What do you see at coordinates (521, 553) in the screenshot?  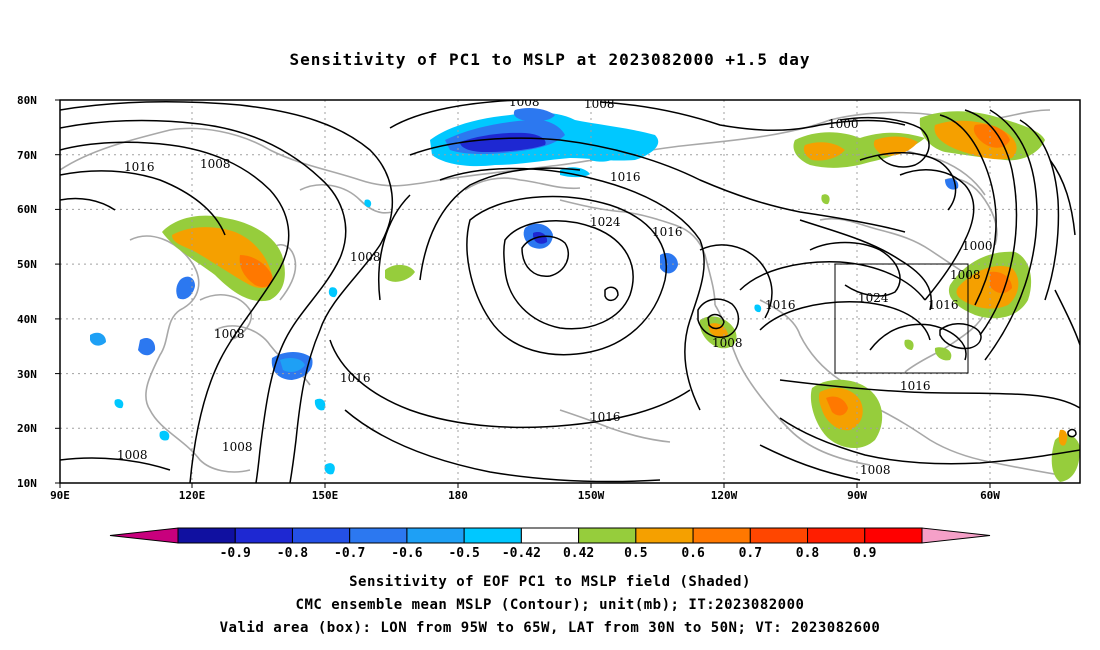 I see `colorbar-tick-label: -0.42` at bounding box center [521, 553].